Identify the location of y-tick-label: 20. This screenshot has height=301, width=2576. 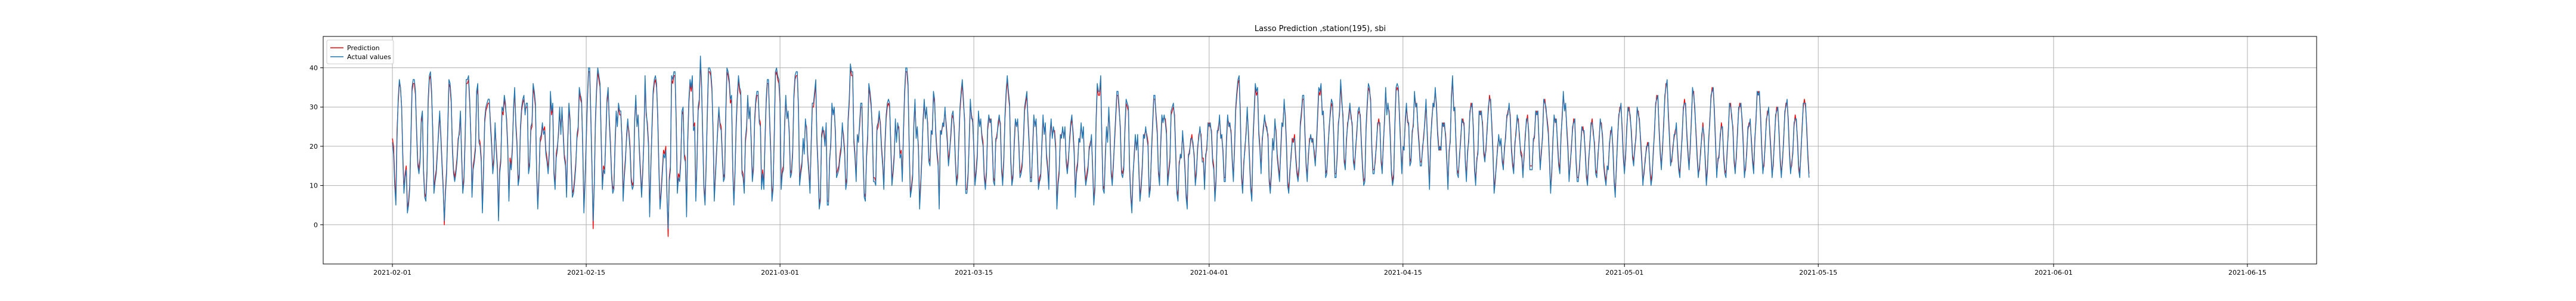
(313, 146).